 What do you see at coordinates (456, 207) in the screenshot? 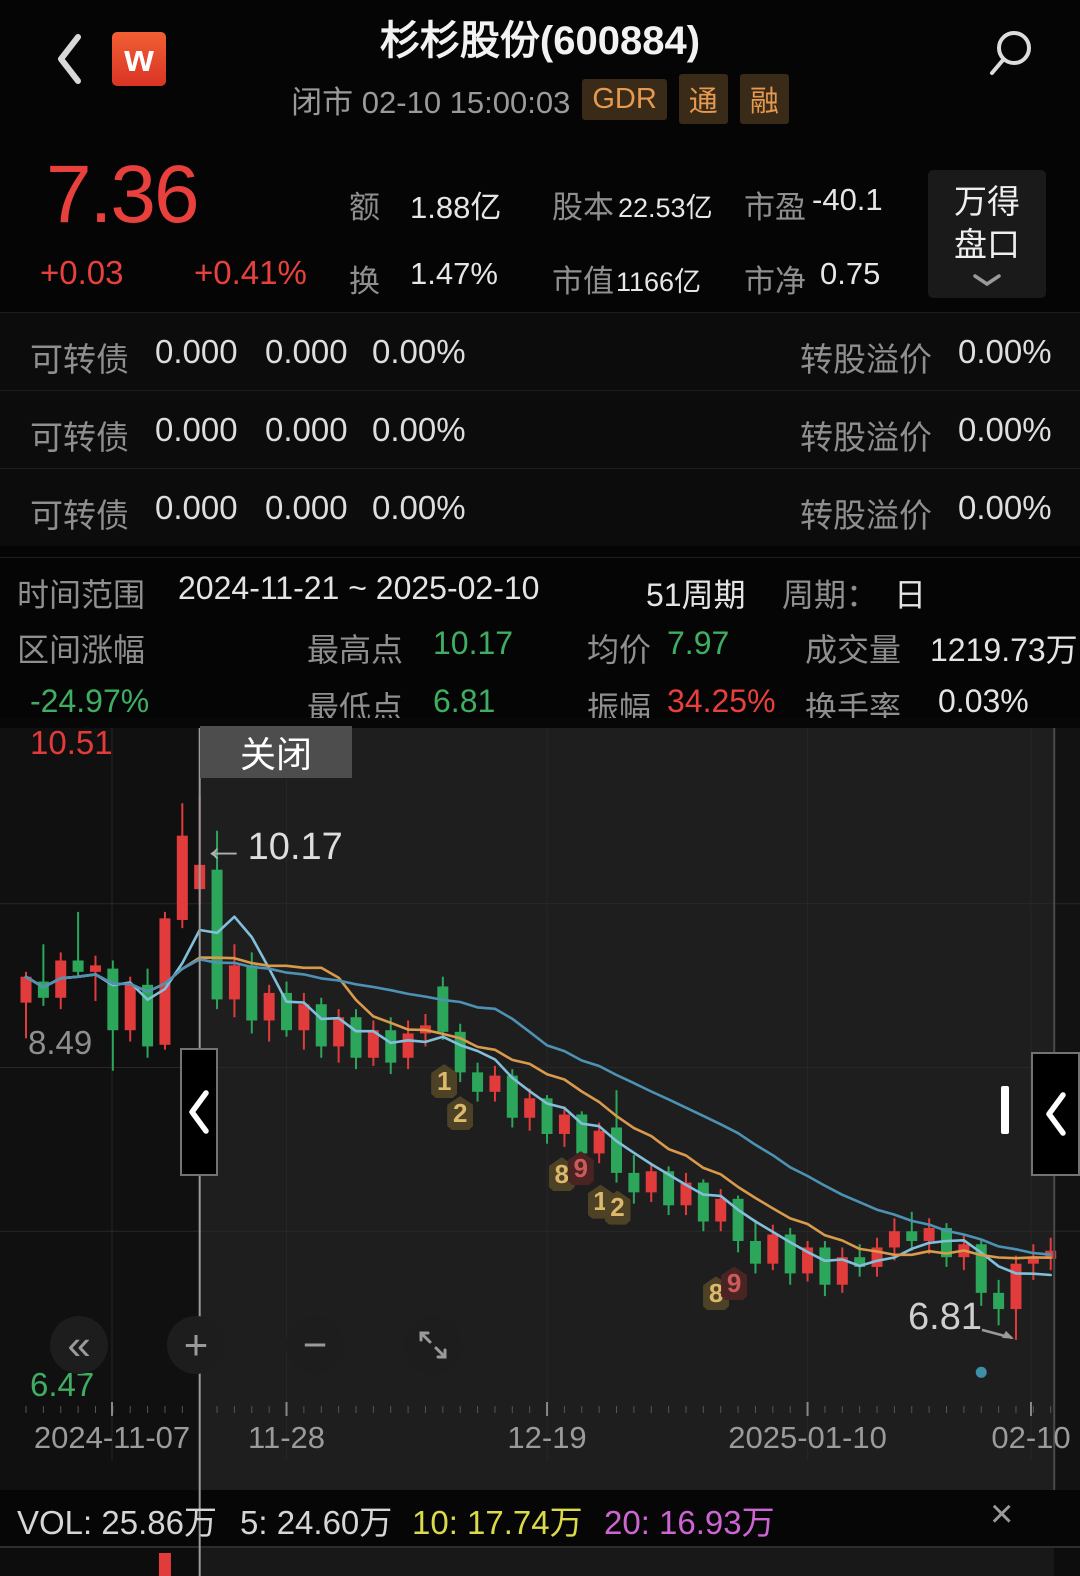
I see `metric-amount-value: 1.88亿` at bounding box center [456, 207].